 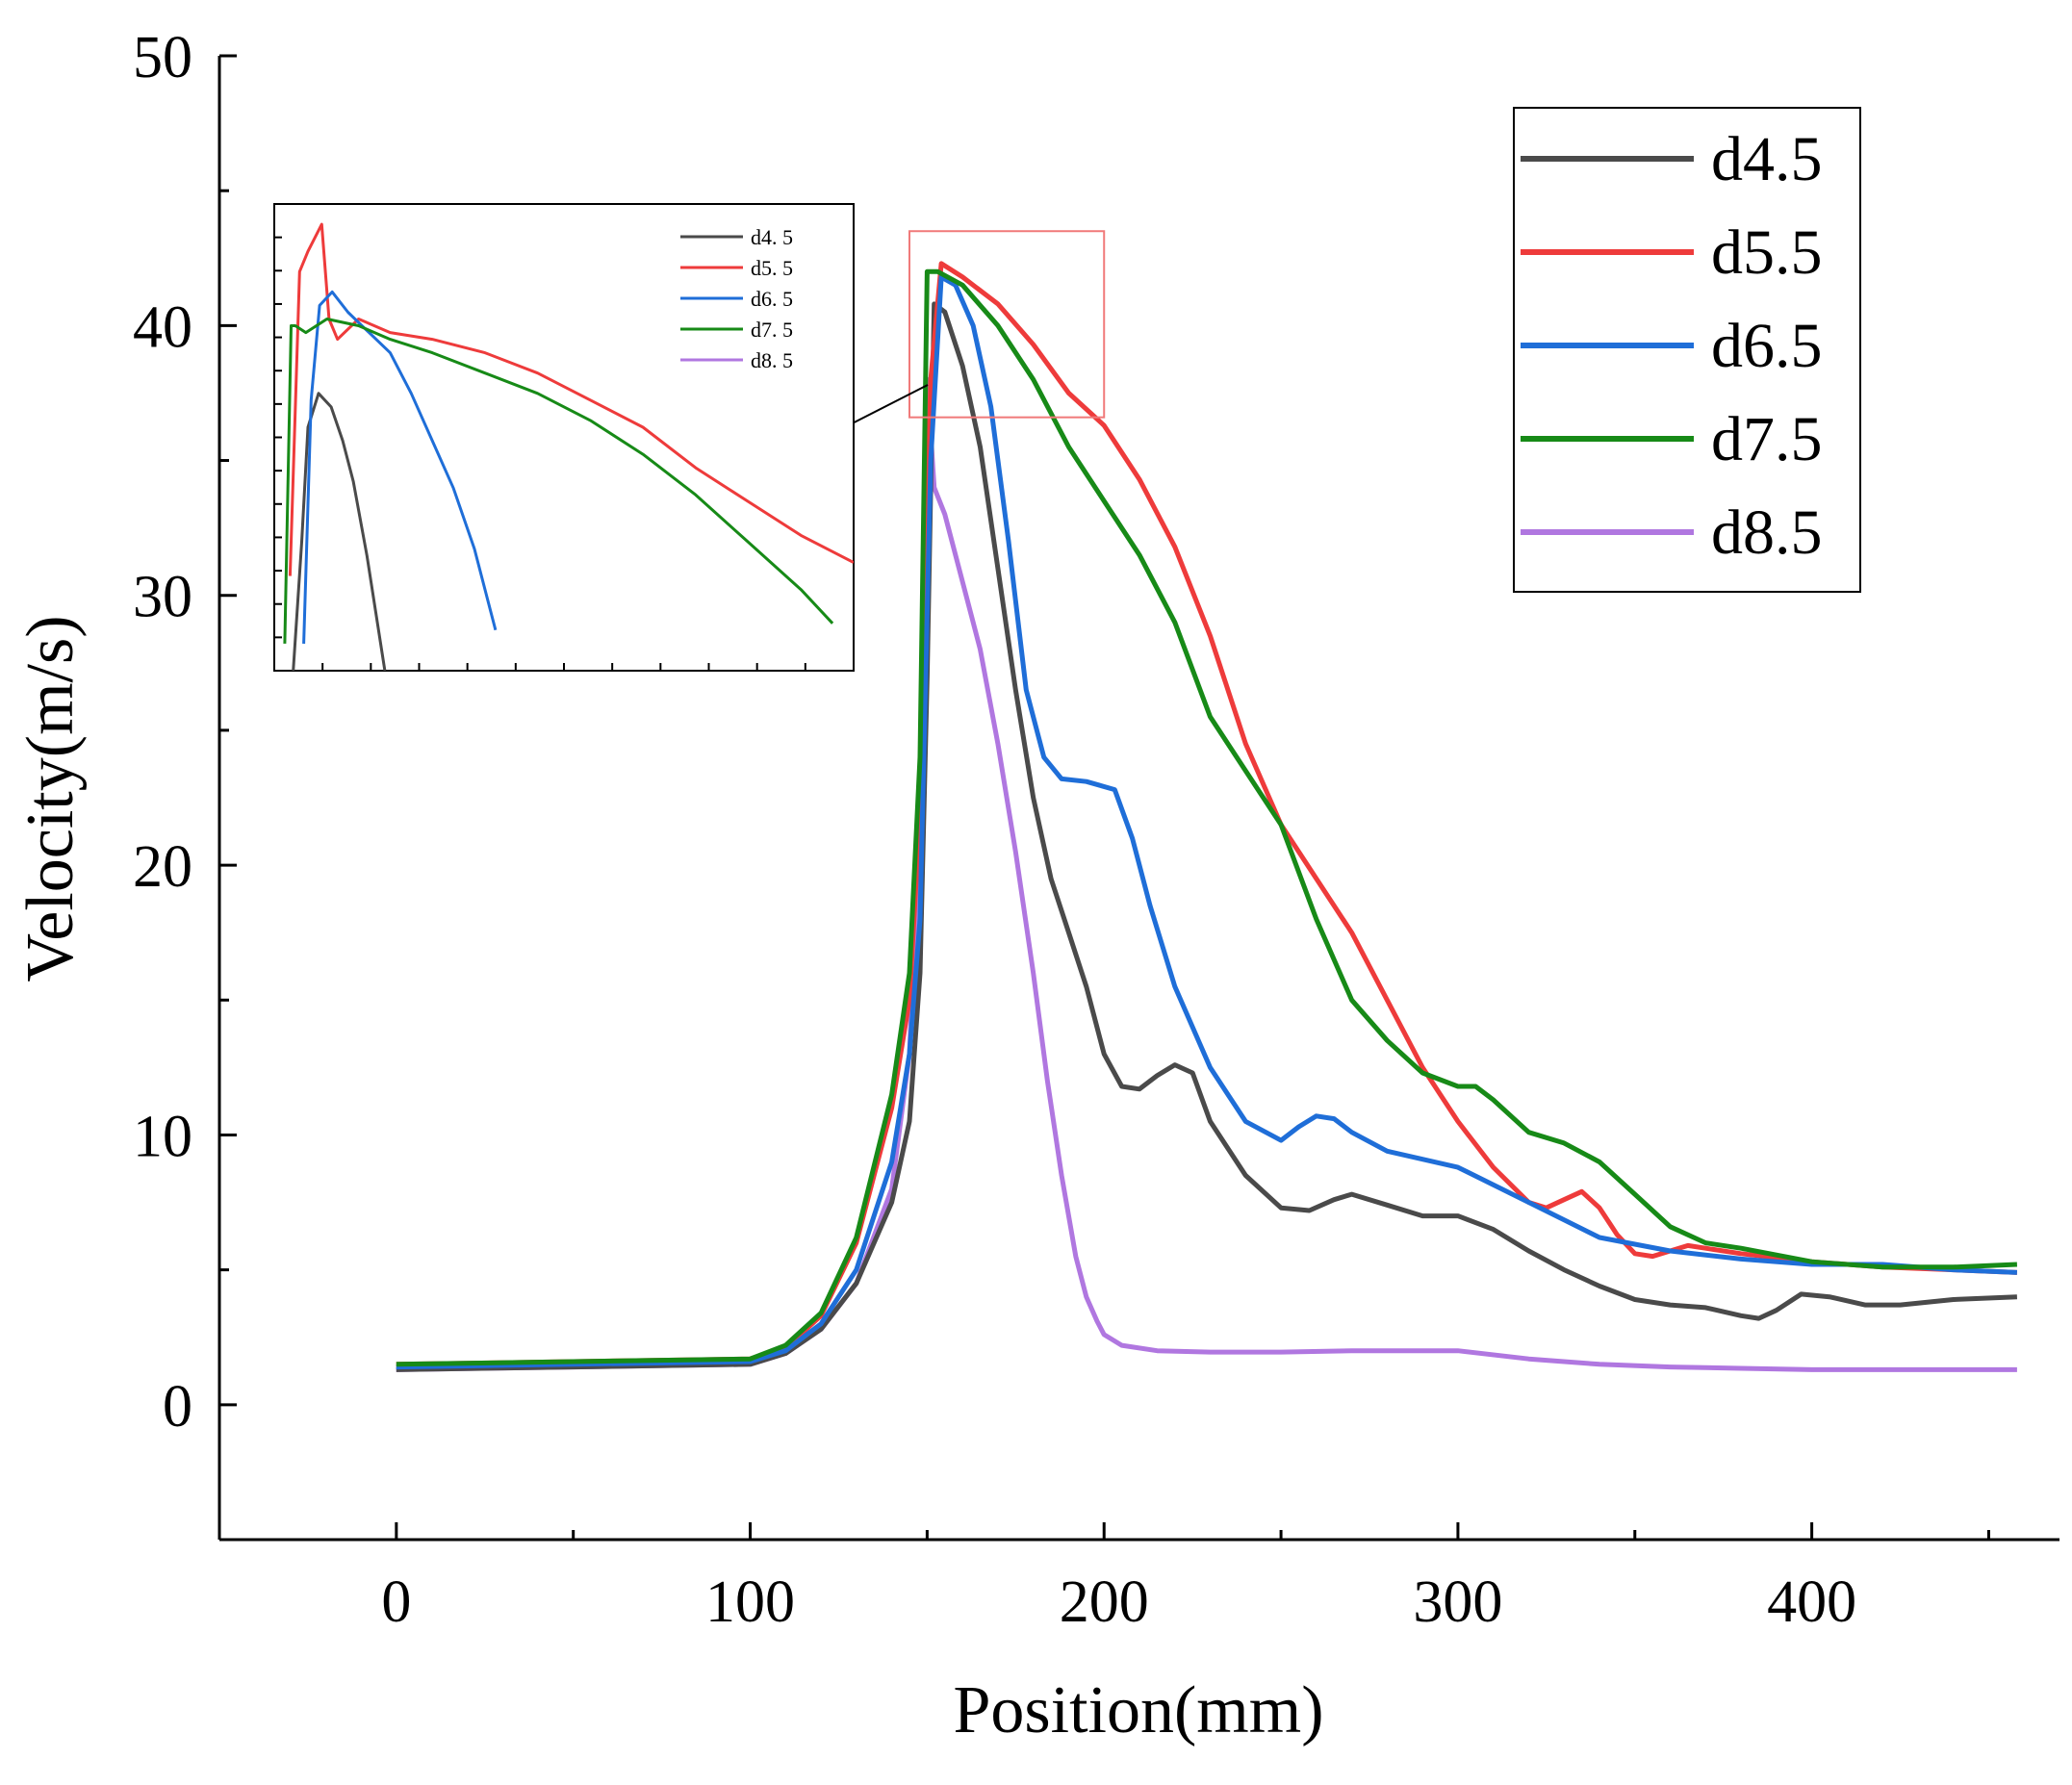 I want to click on legend-box, so click(x=1687, y=350).